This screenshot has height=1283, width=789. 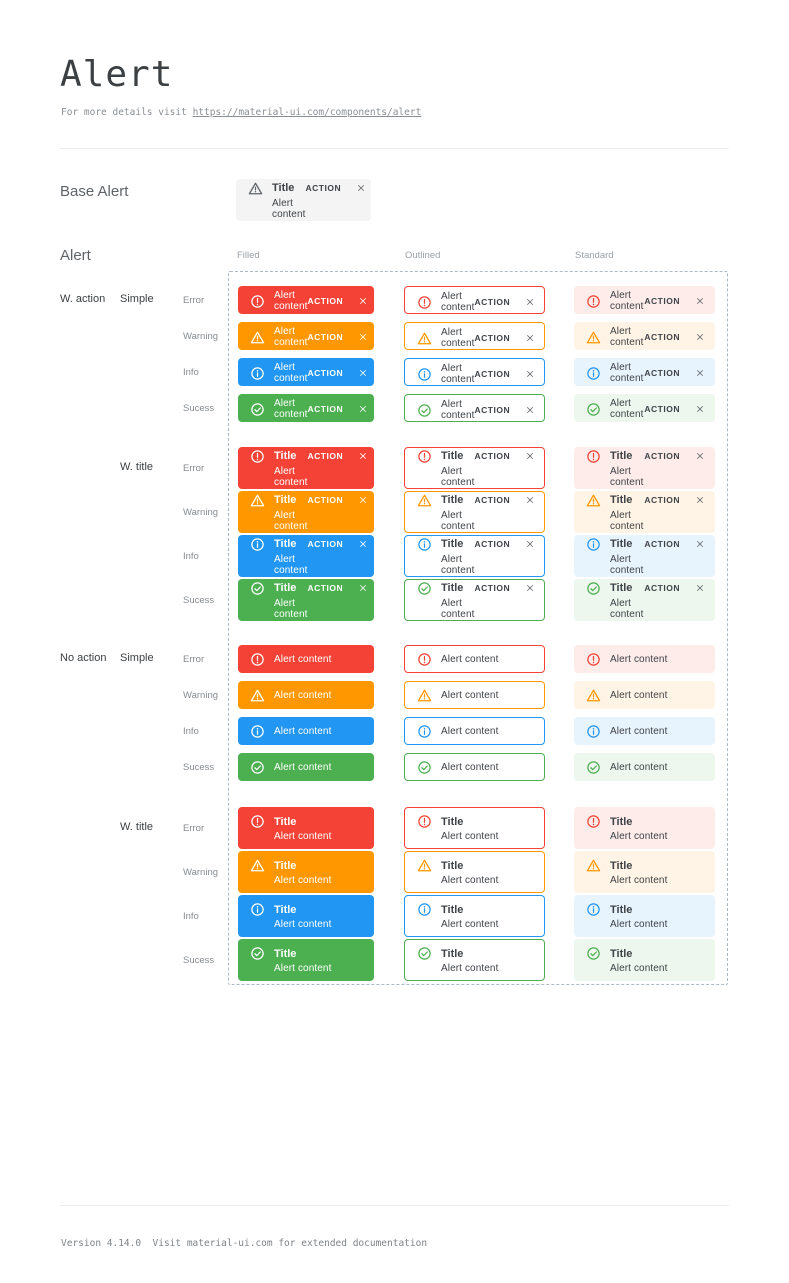 I want to click on alert-filled-warning-title: Title Alert content, so click(x=306, y=872).